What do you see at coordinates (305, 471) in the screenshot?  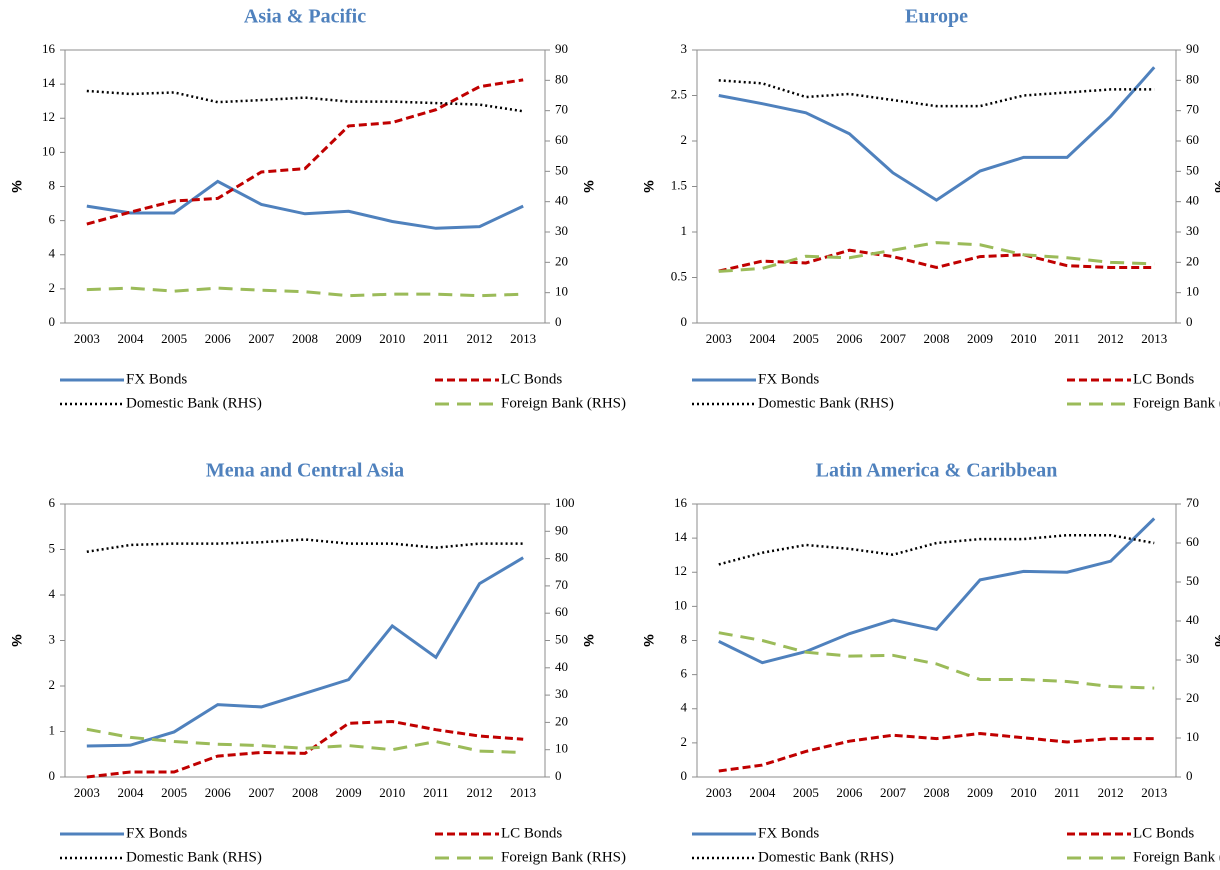 I see `chart-title: Mena and Central Asia` at bounding box center [305, 471].